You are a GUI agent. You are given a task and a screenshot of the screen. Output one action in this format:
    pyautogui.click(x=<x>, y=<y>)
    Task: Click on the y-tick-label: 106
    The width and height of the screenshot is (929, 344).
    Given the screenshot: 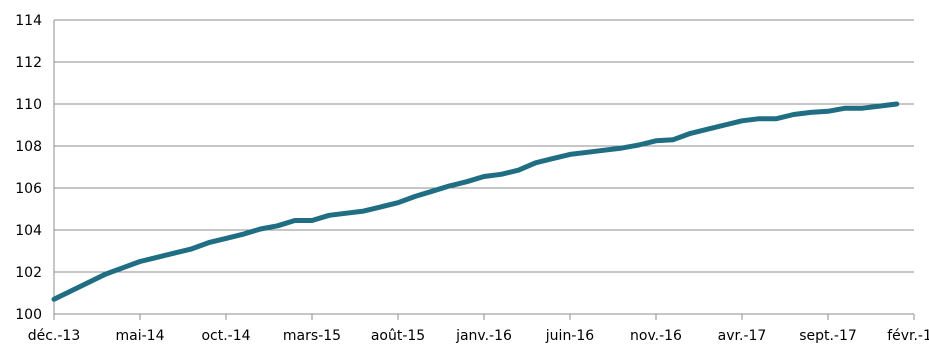 What is the action you would take?
    pyautogui.click(x=28, y=189)
    